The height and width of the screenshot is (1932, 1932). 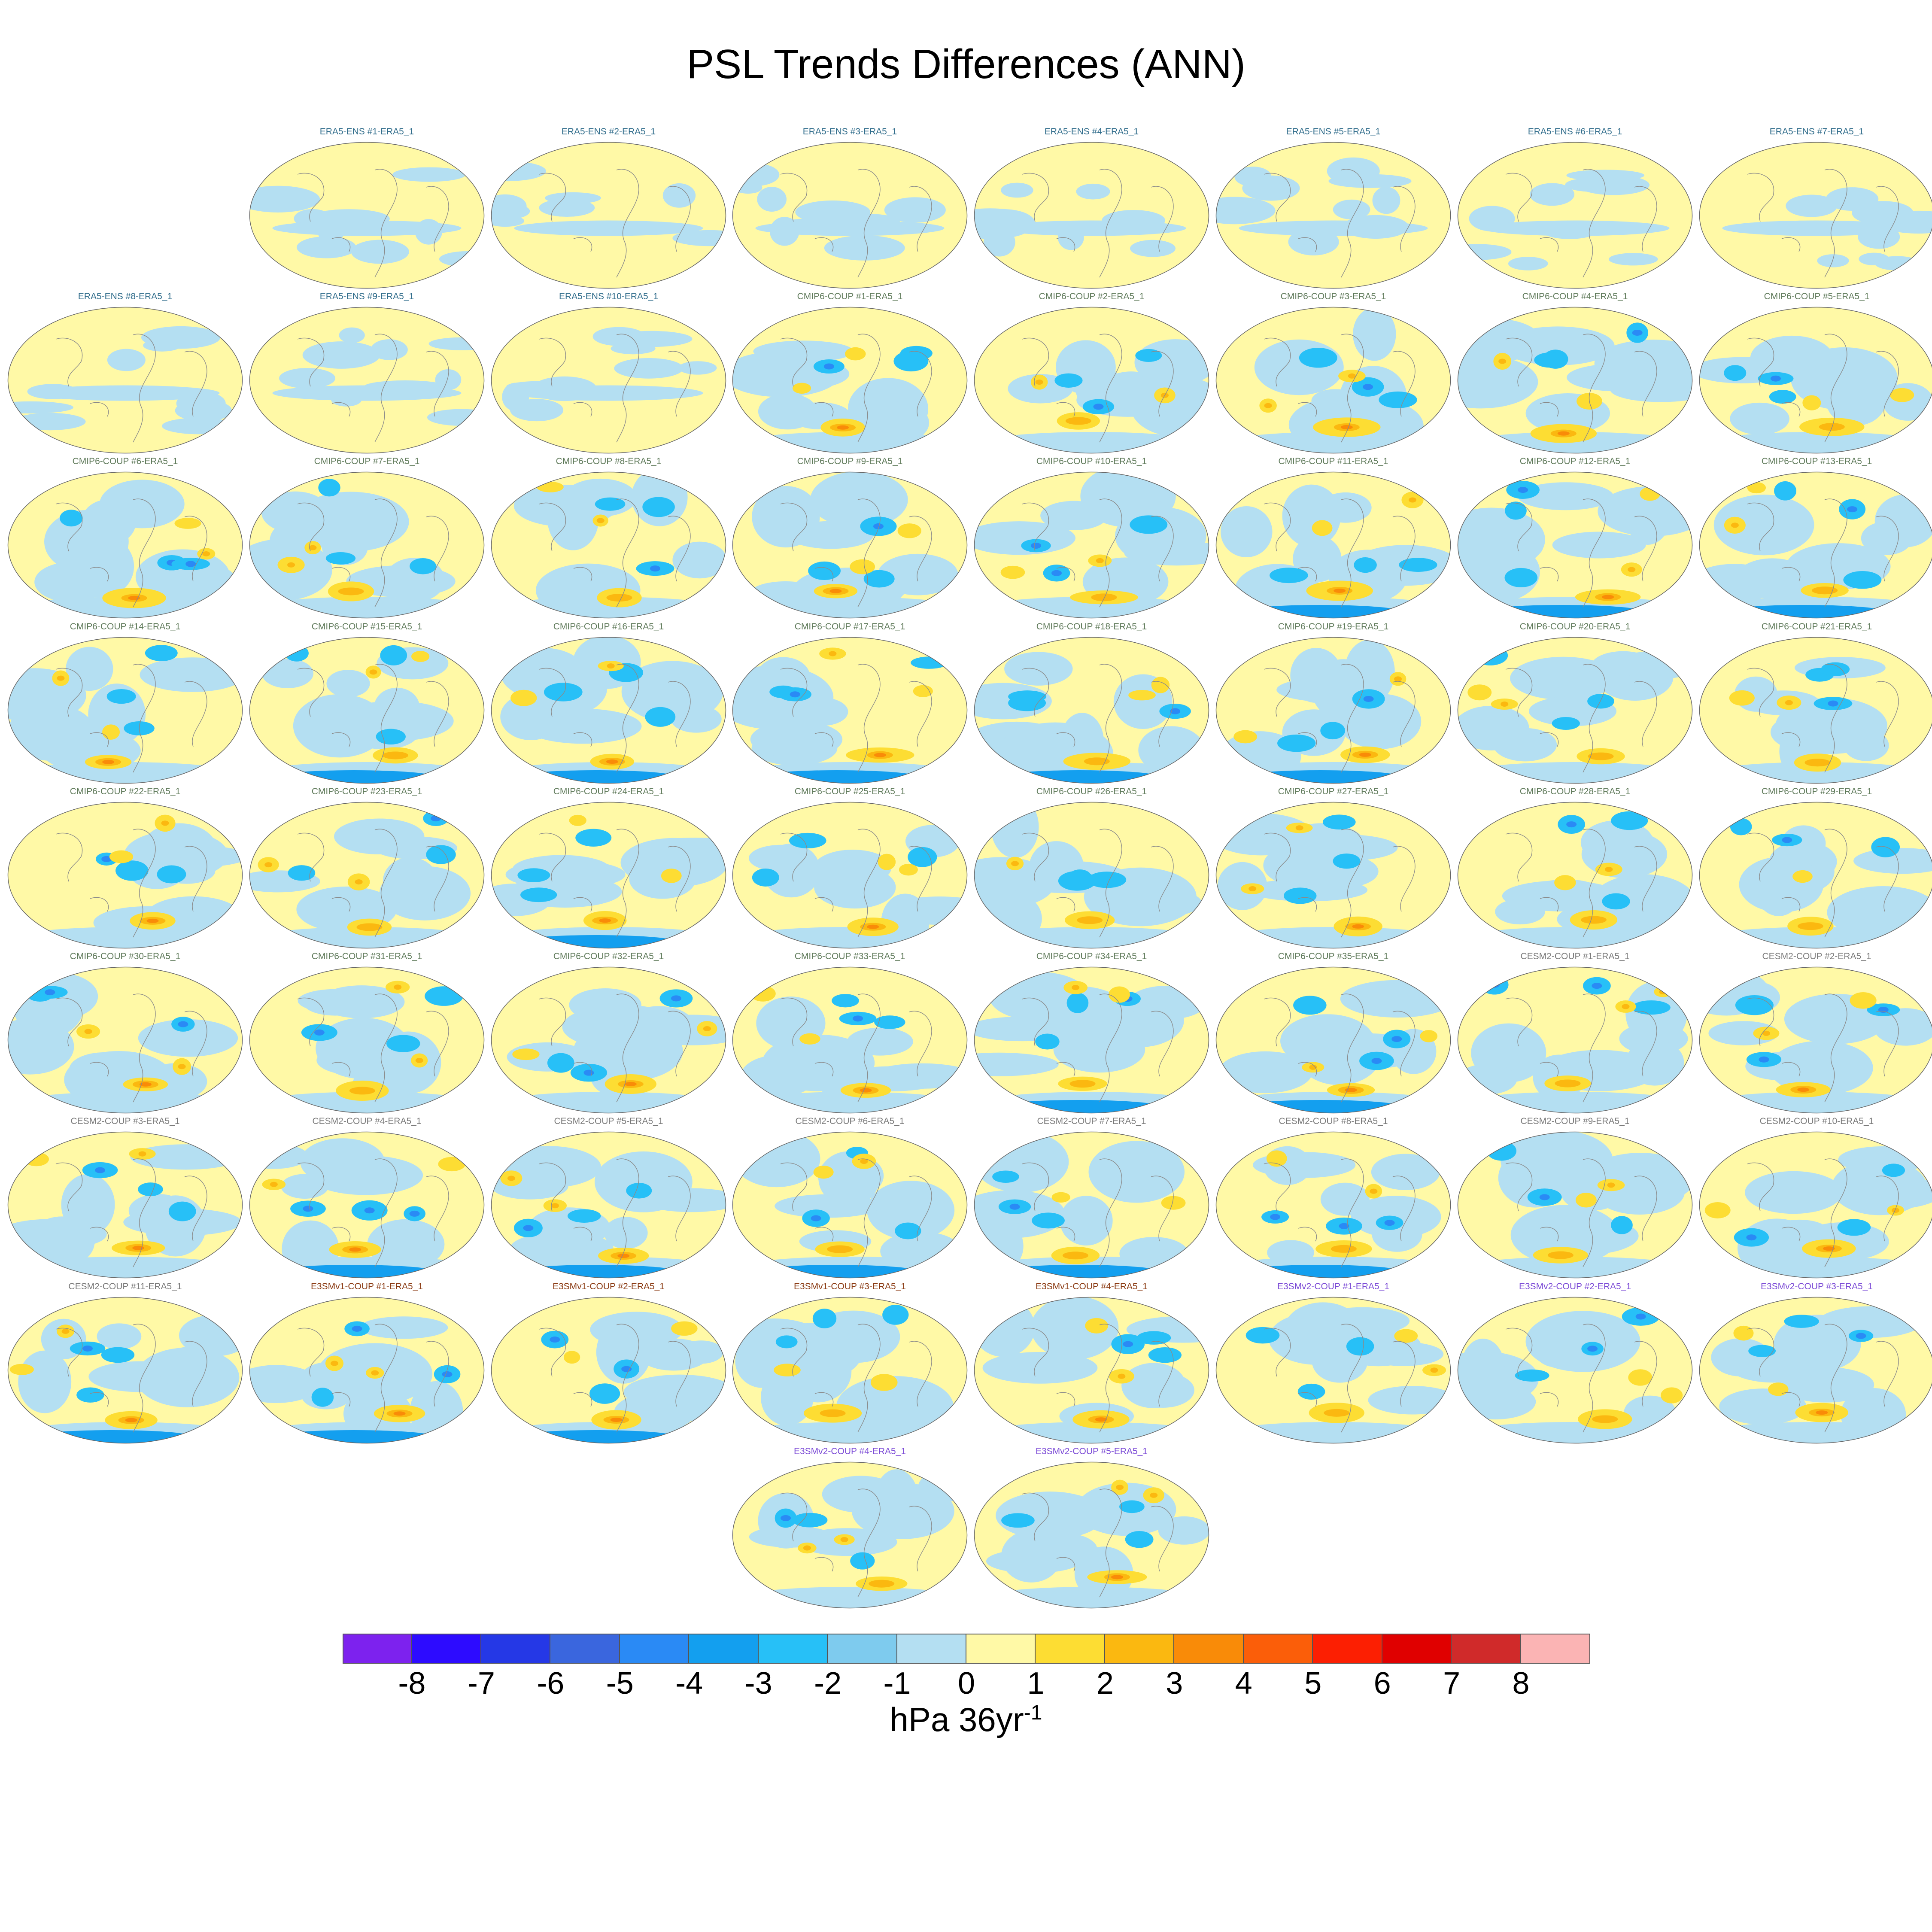 What do you see at coordinates (366, 956) in the screenshot?
I see `panel-title: CMIP6-COUP #31-ERA5_1` at bounding box center [366, 956].